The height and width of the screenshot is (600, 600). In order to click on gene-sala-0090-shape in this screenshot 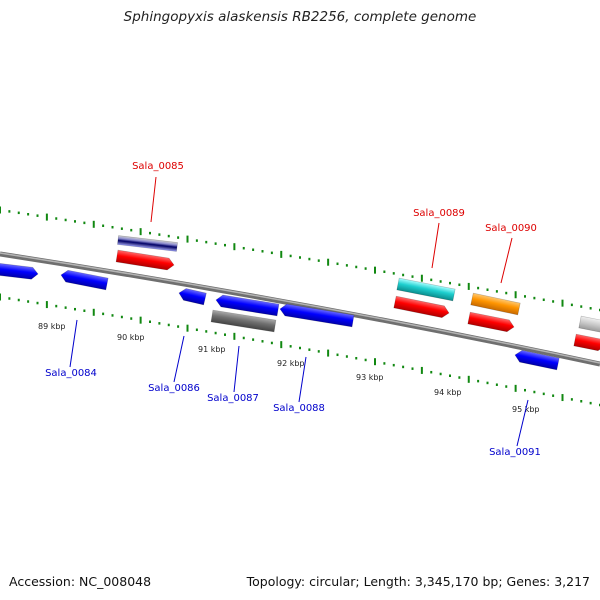, I will do `click(491, 322)`.